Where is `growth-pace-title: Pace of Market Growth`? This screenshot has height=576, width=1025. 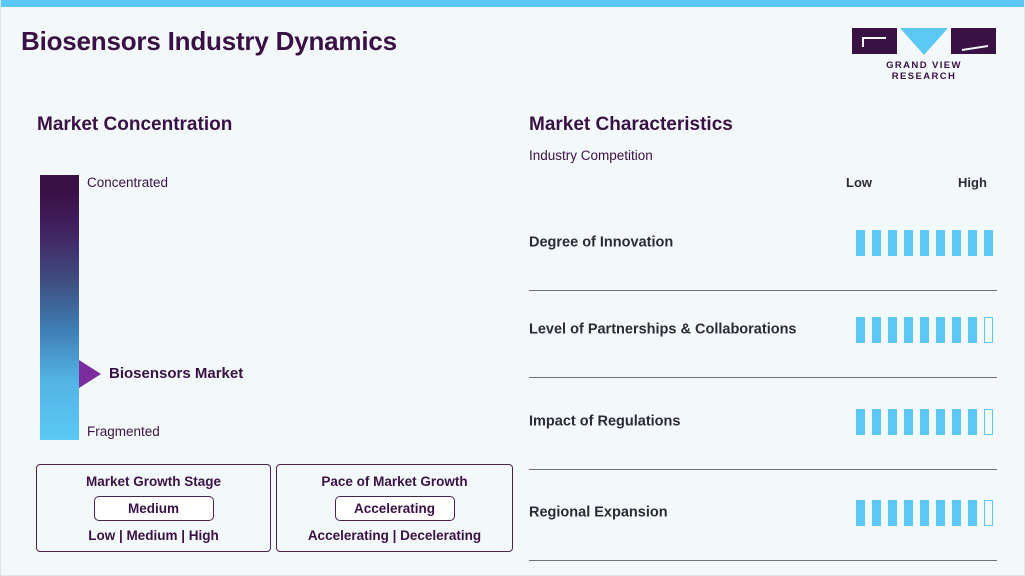 growth-pace-title: Pace of Market Growth is located at coordinates (394, 481).